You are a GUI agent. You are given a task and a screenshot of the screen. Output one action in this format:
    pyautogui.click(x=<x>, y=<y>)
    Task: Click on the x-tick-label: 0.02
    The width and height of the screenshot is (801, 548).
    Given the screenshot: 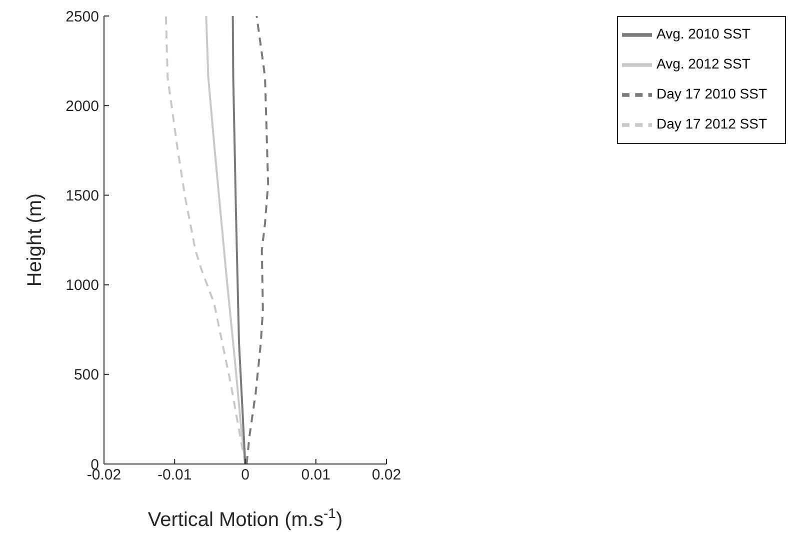 What is the action you would take?
    pyautogui.click(x=387, y=475)
    